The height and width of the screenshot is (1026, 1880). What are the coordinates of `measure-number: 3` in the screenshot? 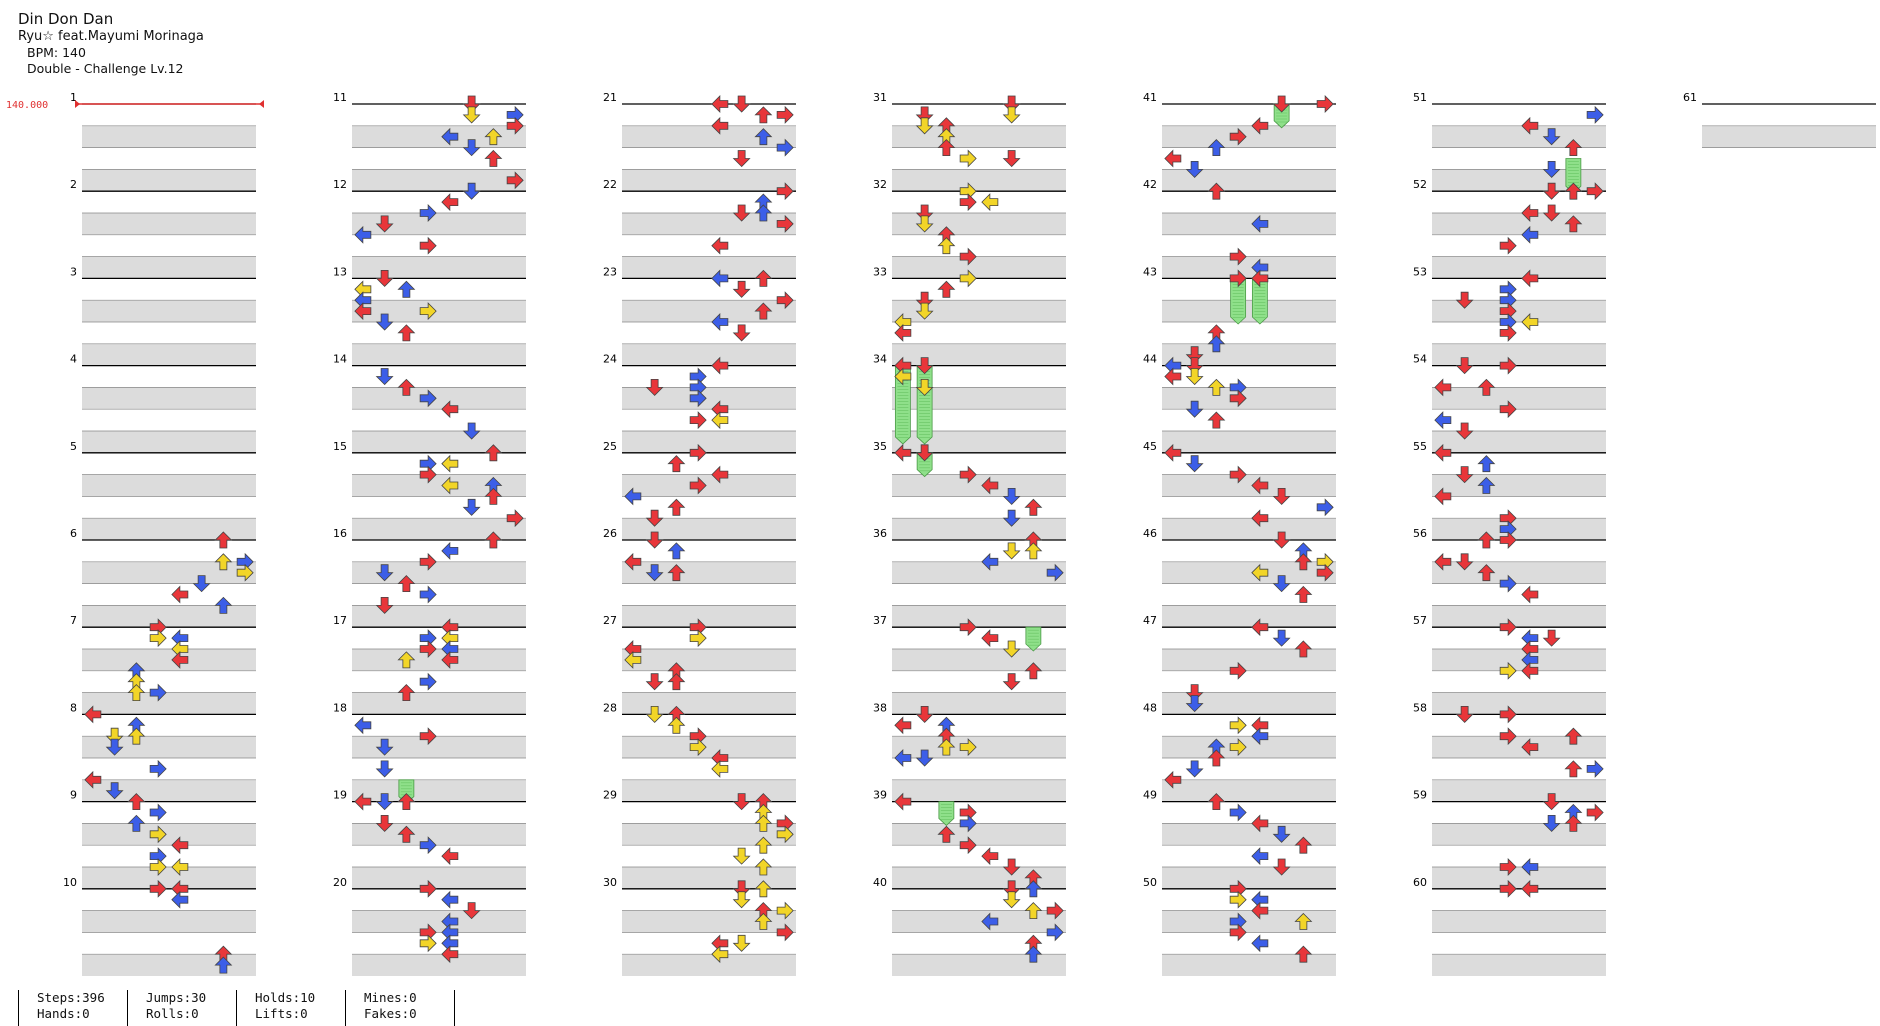 It's located at (73, 271).